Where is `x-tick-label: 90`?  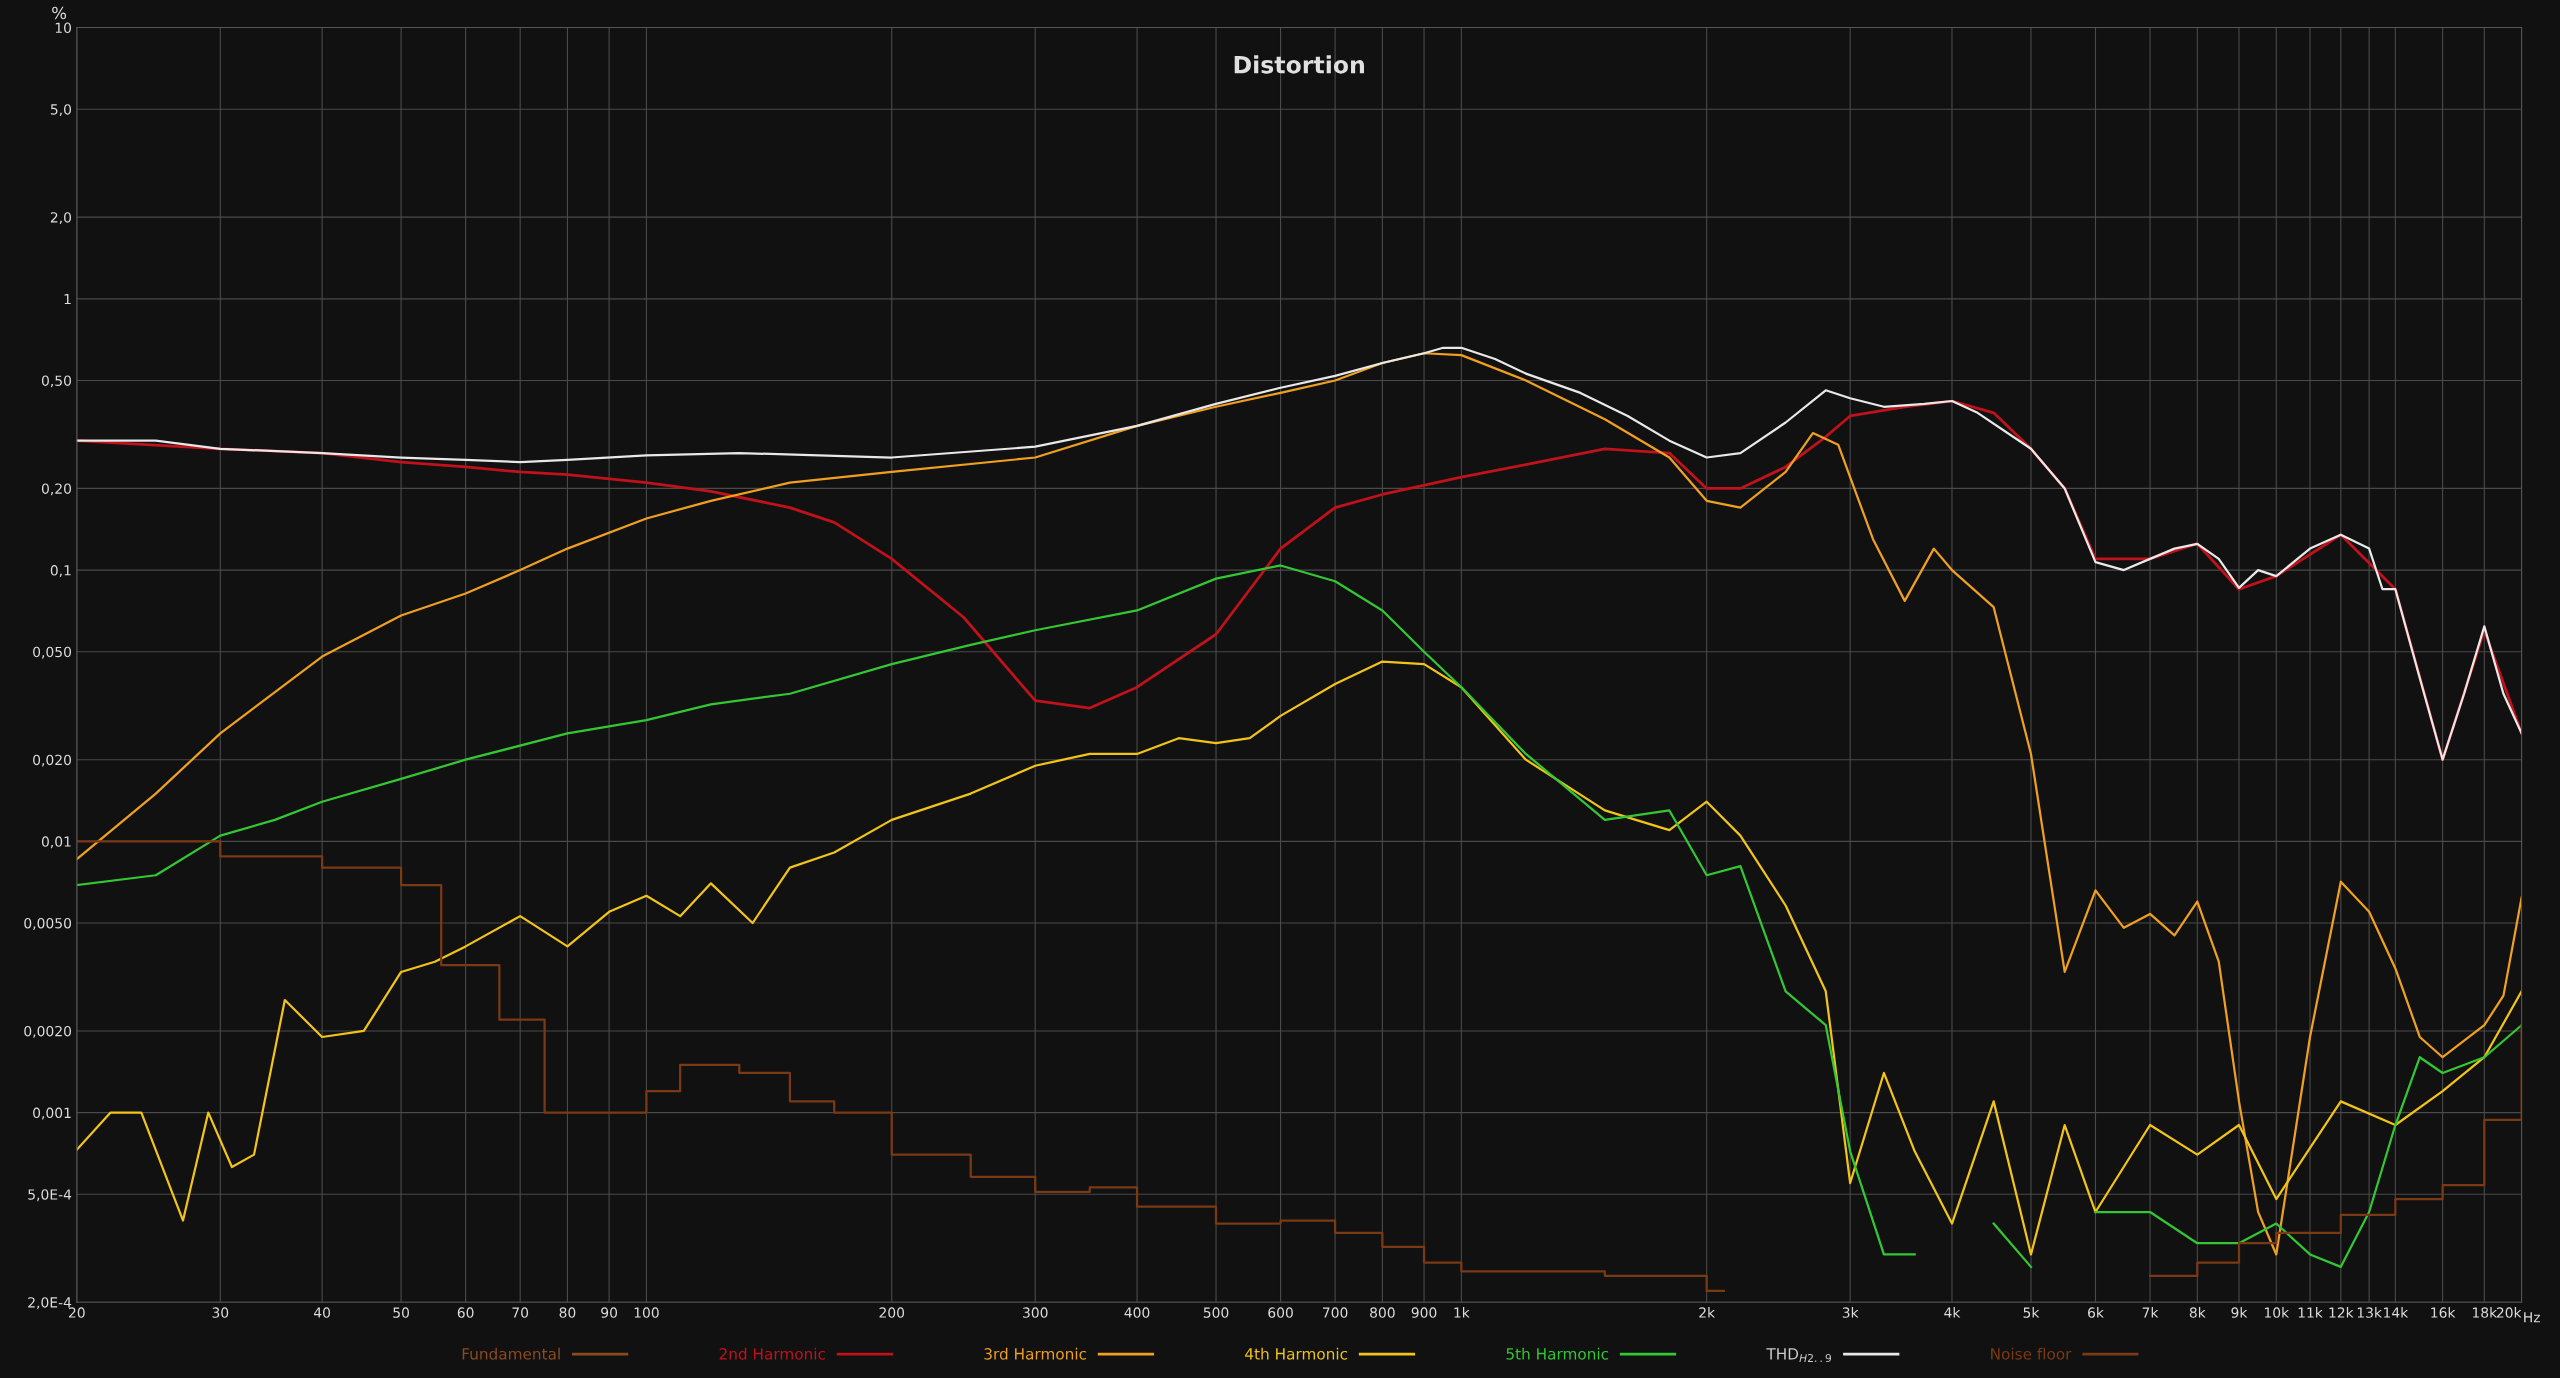
x-tick-label: 90 is located at coordinates (609, 1312).